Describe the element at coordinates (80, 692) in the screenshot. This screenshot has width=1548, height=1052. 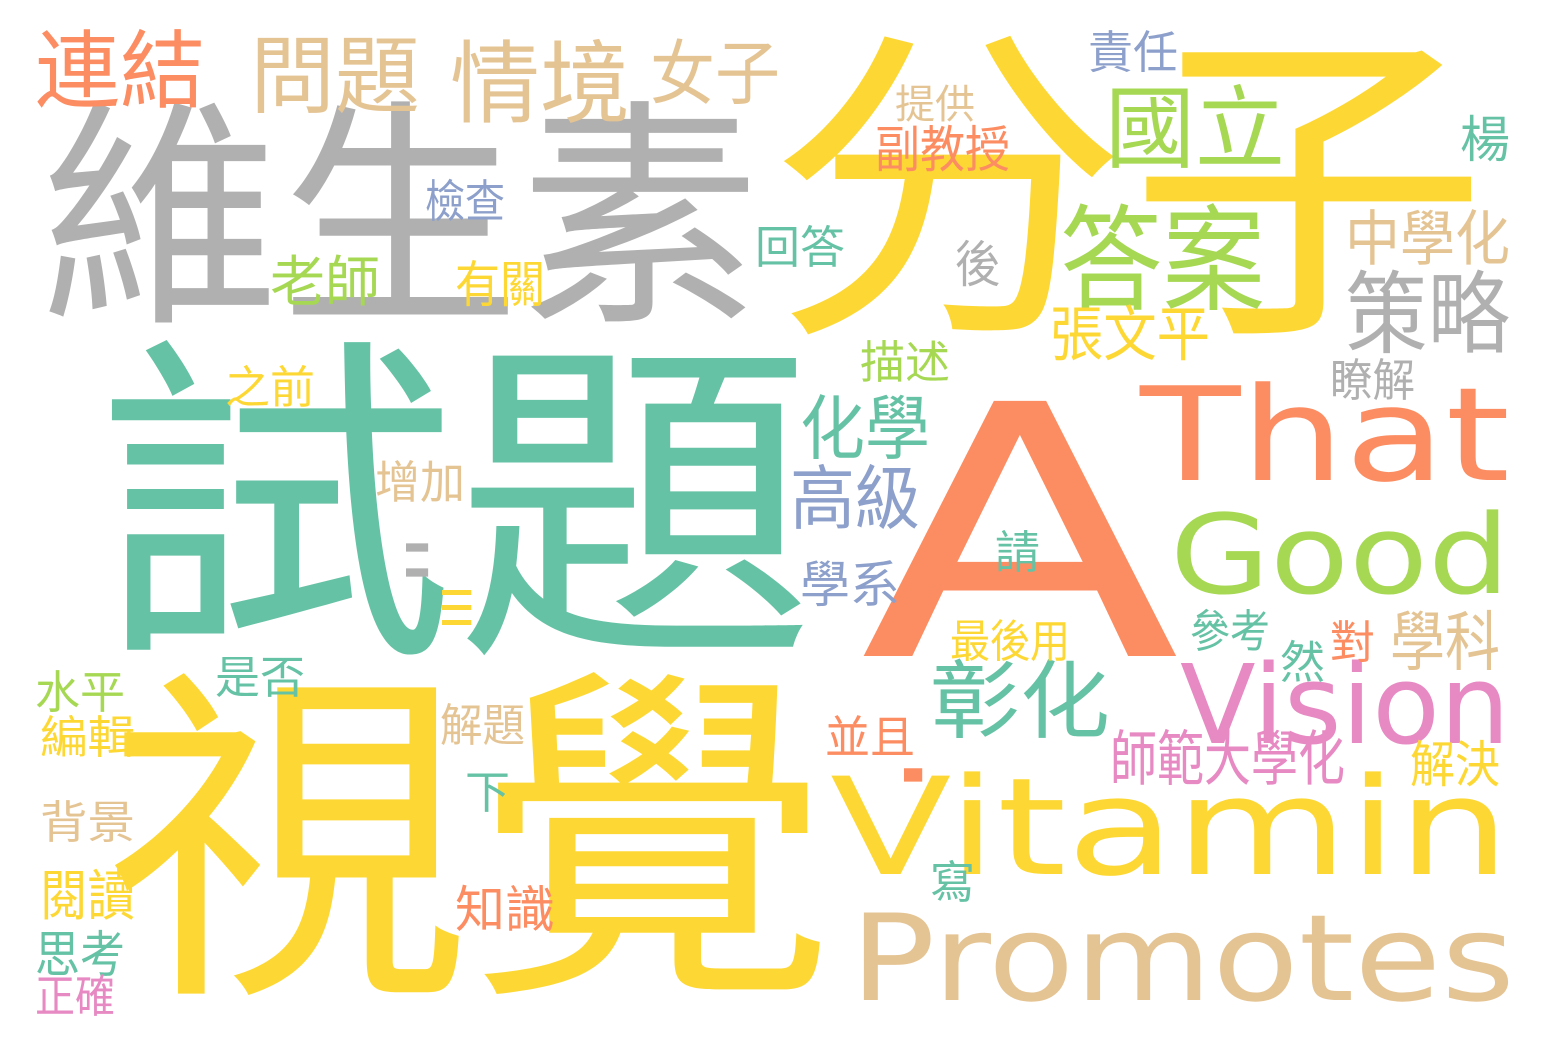
I see `word-shuiping: 水平` at that location.